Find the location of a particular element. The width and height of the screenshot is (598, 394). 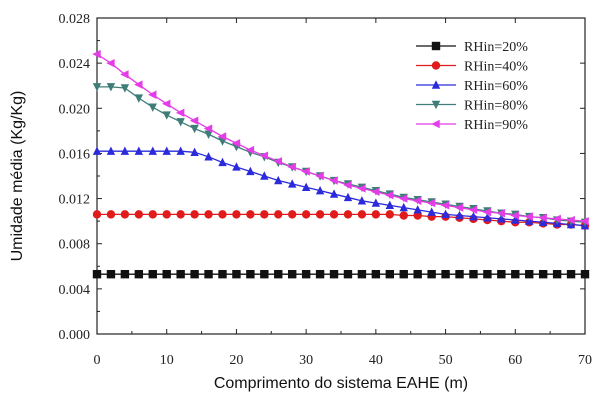

legend-entry: RHin=80% is located at coordinates (472, 106).